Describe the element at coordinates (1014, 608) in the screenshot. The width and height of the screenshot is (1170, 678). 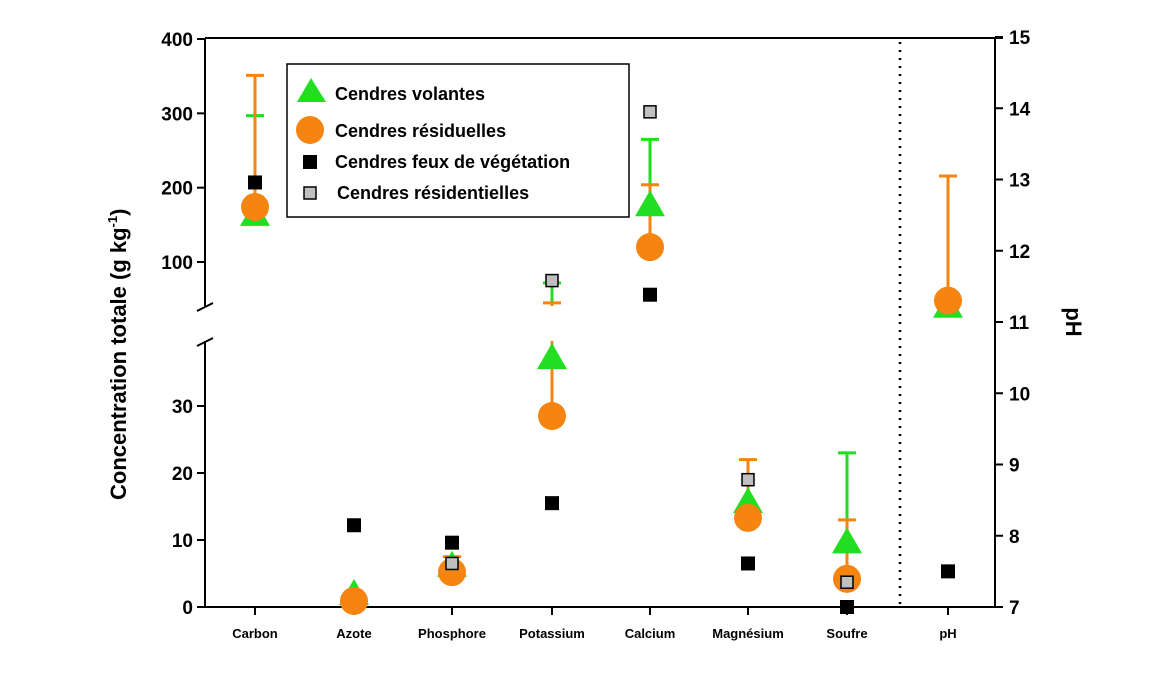
I see `y-right-tick-label: 7` at that location.